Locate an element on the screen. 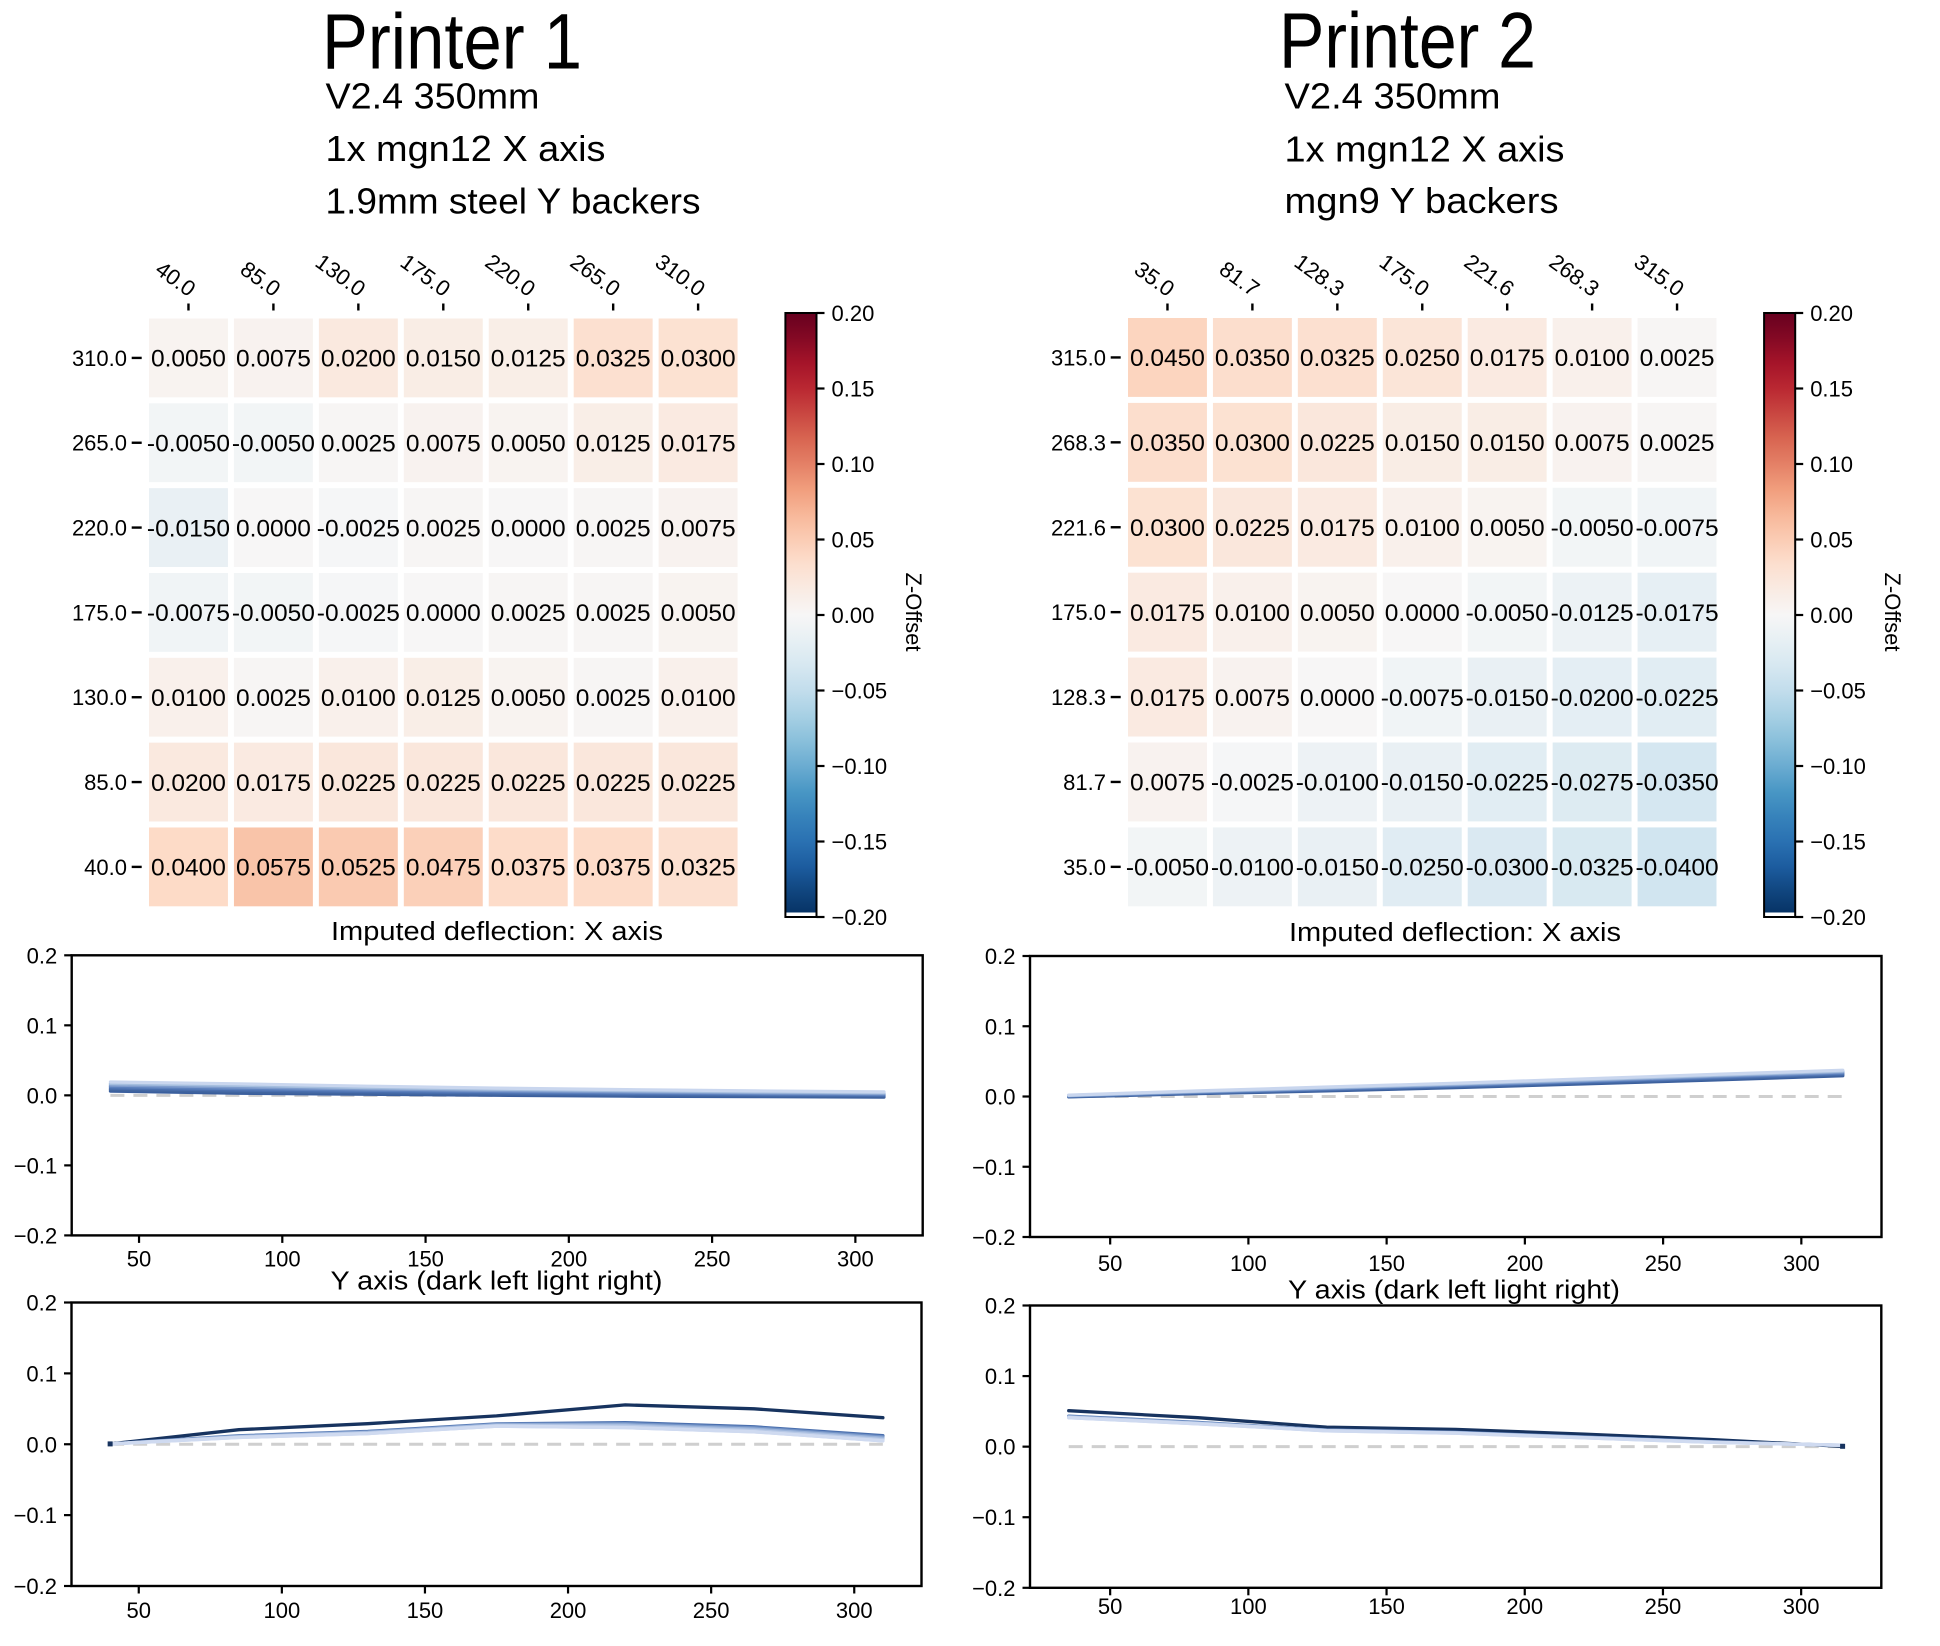 Image resolution: width=1940 pixels, height=1646 pixels. svg-text: -0.0400 is located at coordinates (1676, 868).